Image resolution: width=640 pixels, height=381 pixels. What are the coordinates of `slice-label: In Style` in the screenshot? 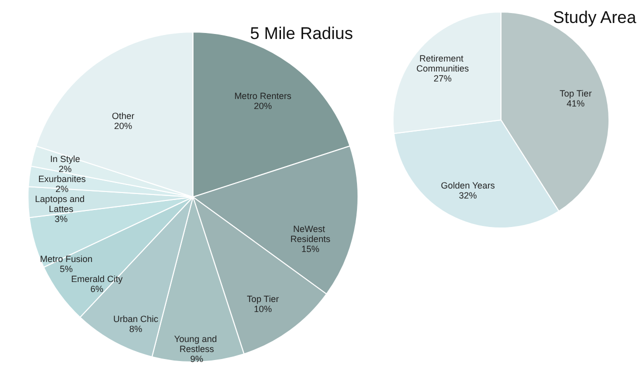 It's located at (65, 159).